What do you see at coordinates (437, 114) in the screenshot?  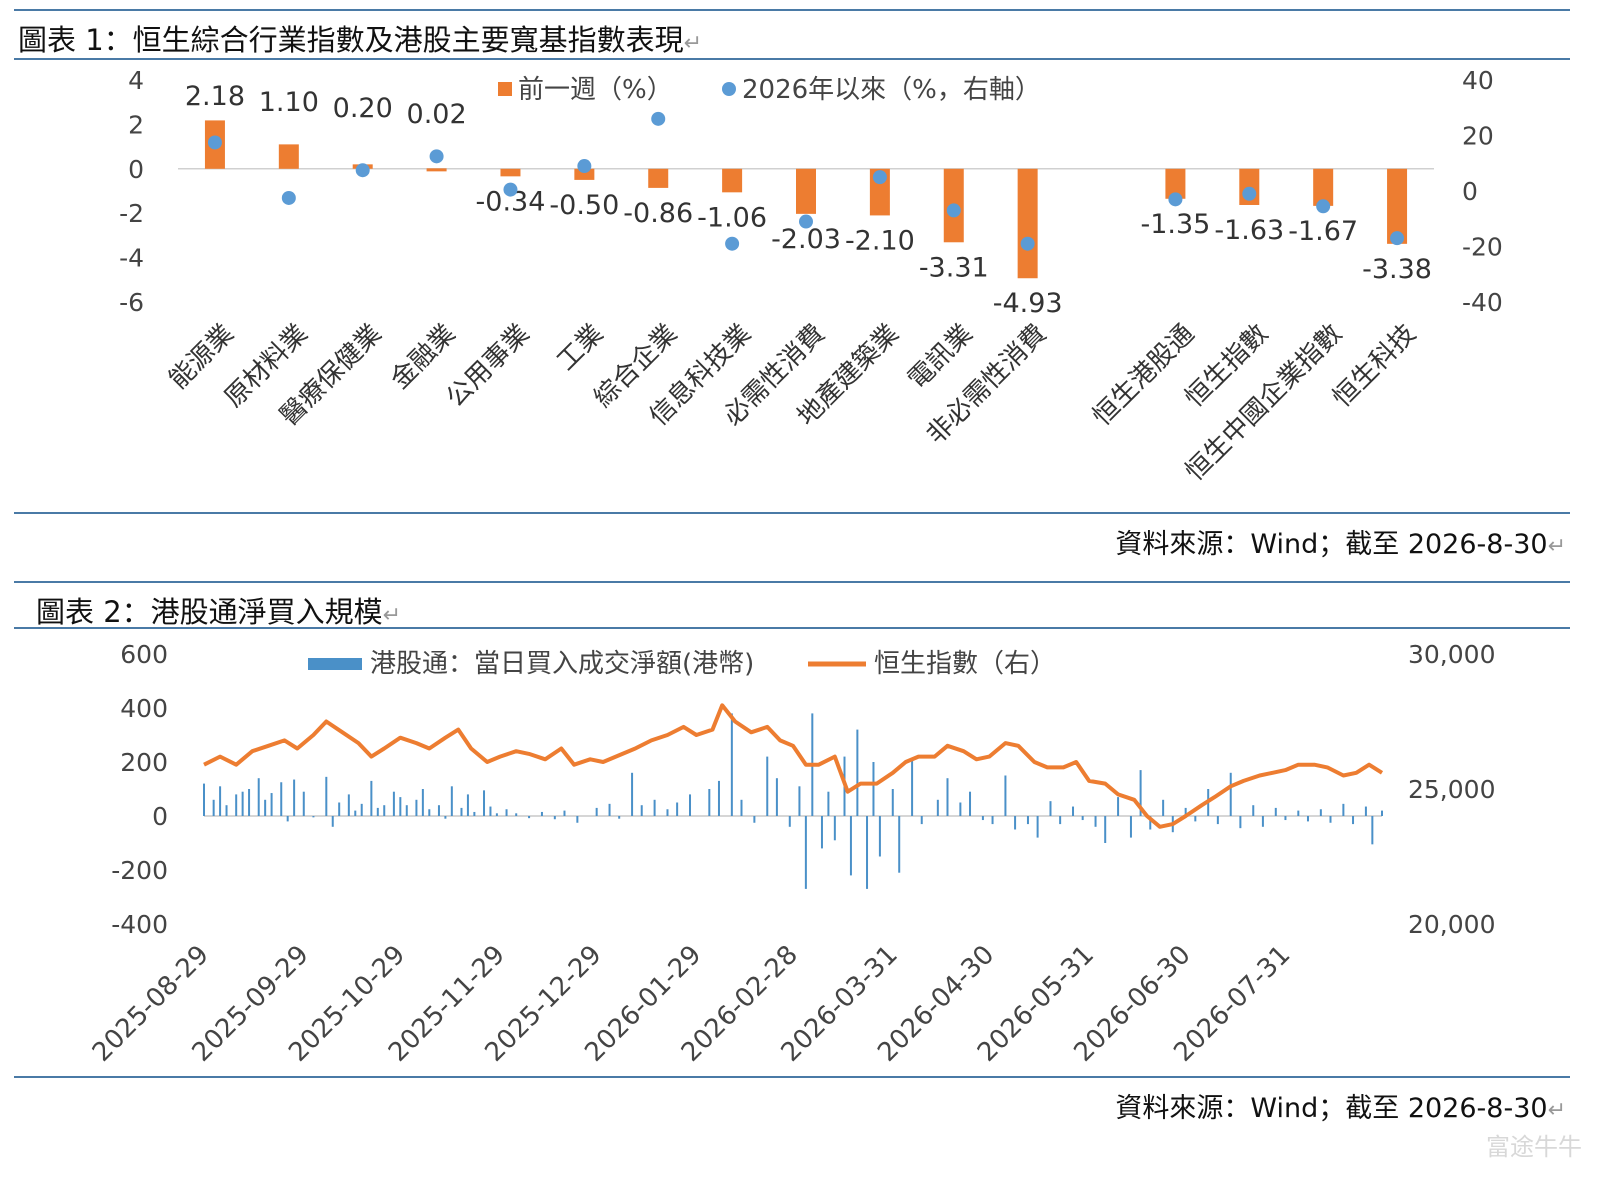 I see `chart1-data-label: 0.02` at bounding box center [437, 114].